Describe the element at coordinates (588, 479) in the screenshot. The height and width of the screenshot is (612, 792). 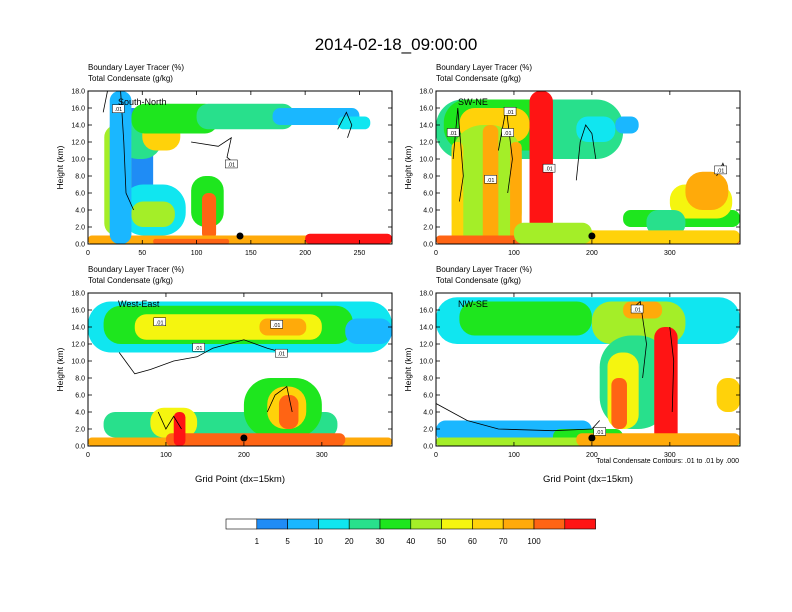
I see `x-axis-label: Grid Point (dx=15km)` at that location.